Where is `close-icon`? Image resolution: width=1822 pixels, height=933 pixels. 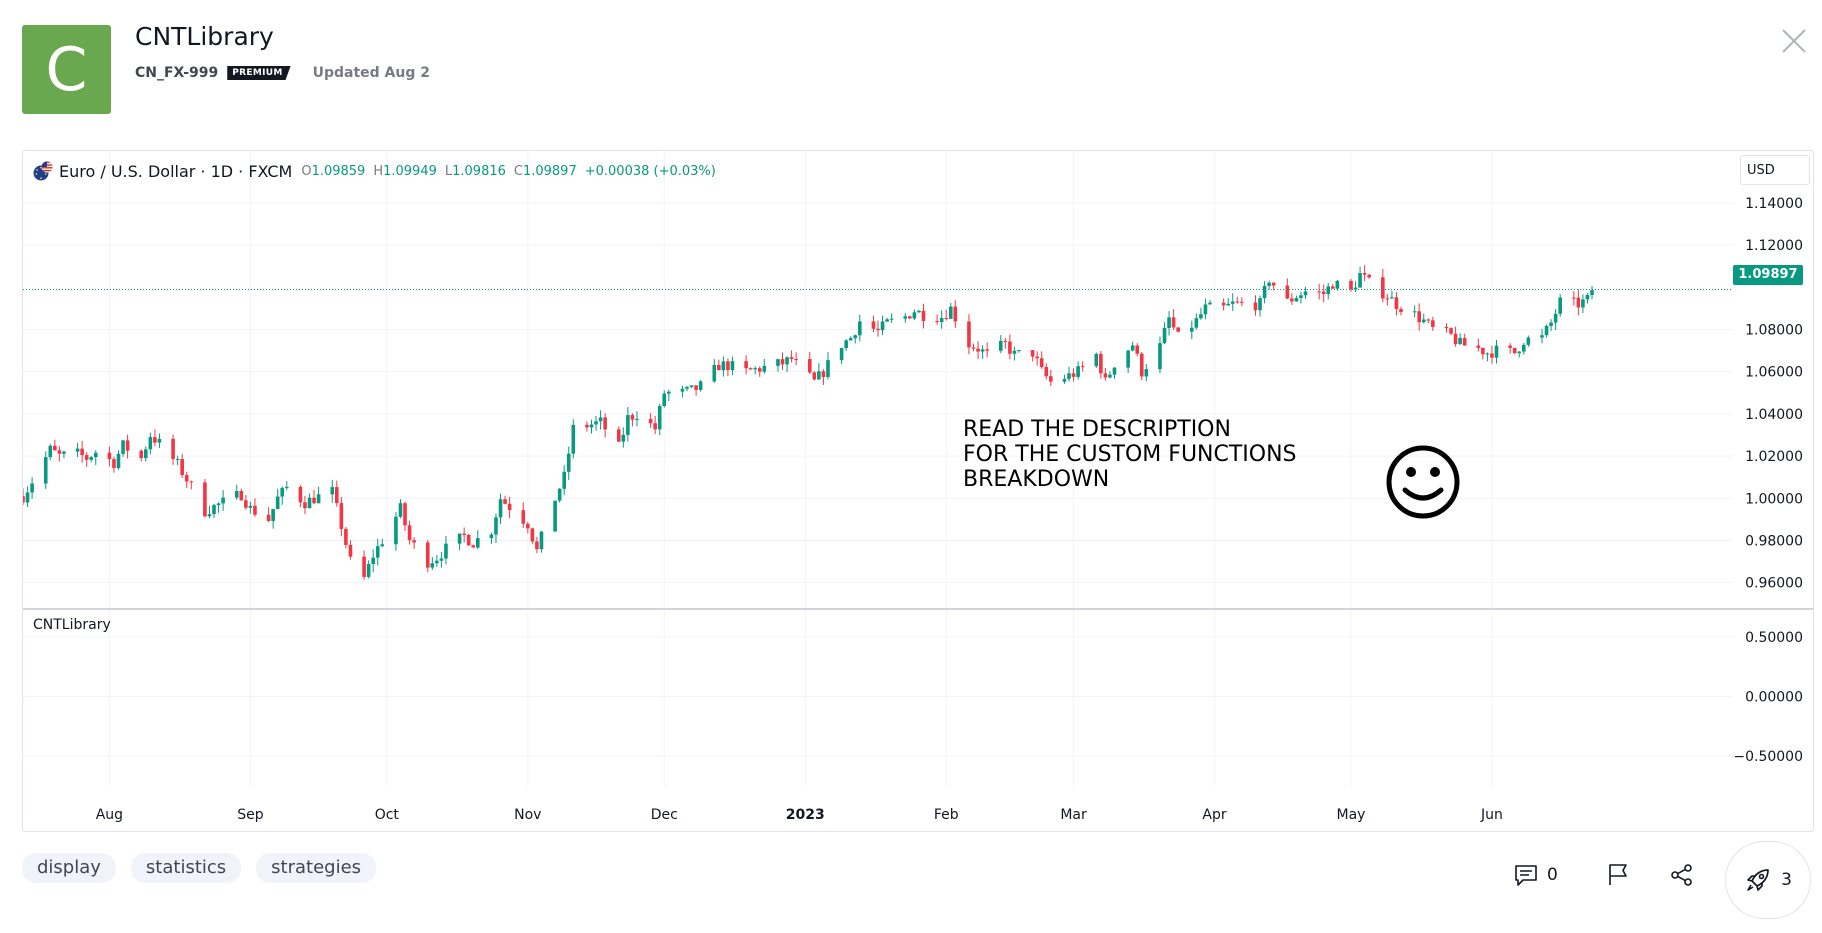
close-icon is located at coordinates (1794, 41).